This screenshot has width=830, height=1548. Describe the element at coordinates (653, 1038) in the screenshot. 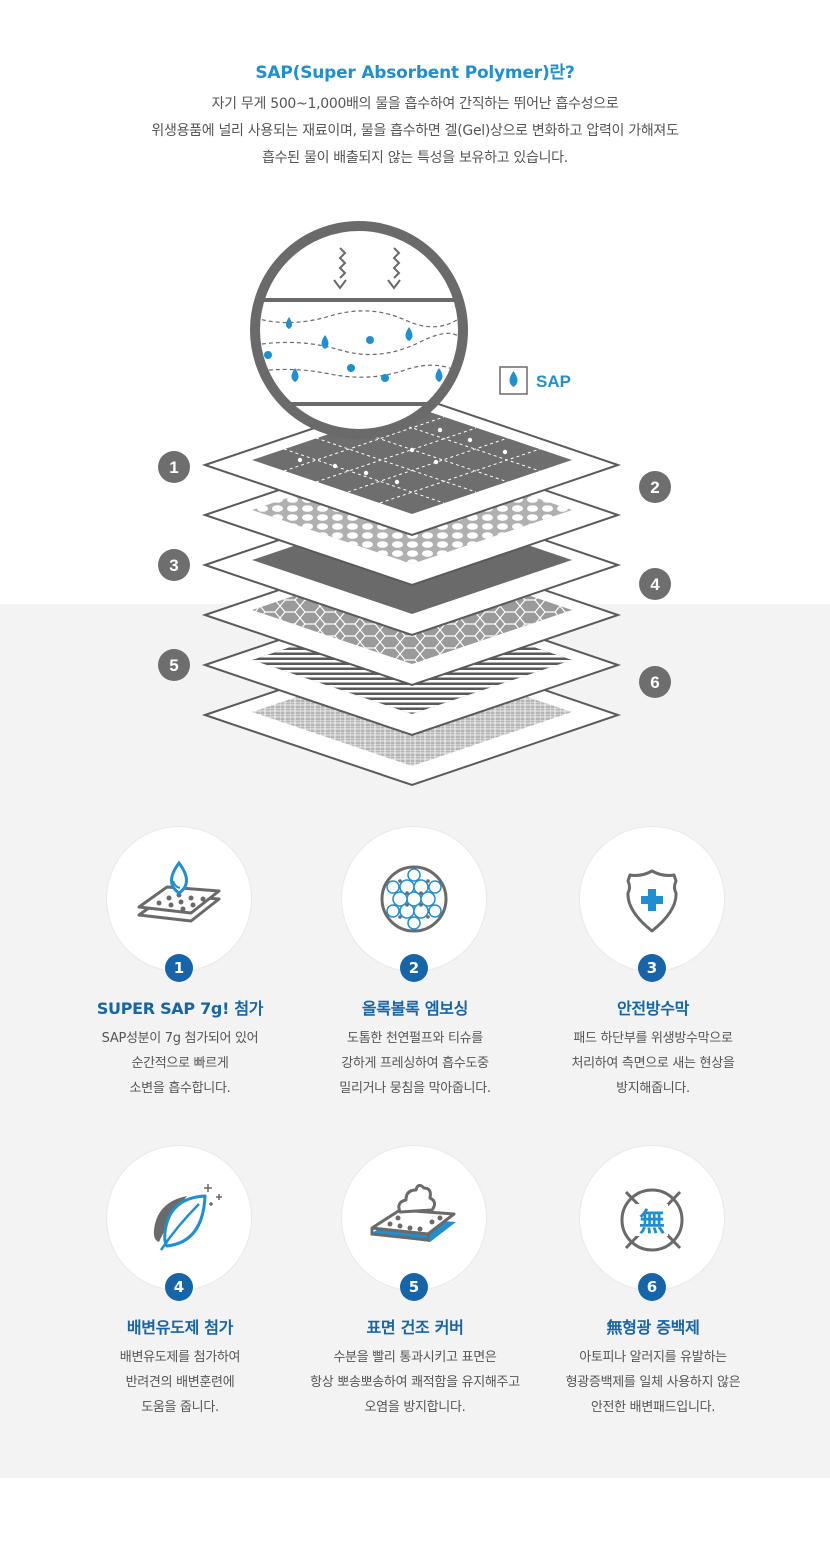

I see `feature-3-line-1: 패드 하단부를 위생방수막으로` at that location.